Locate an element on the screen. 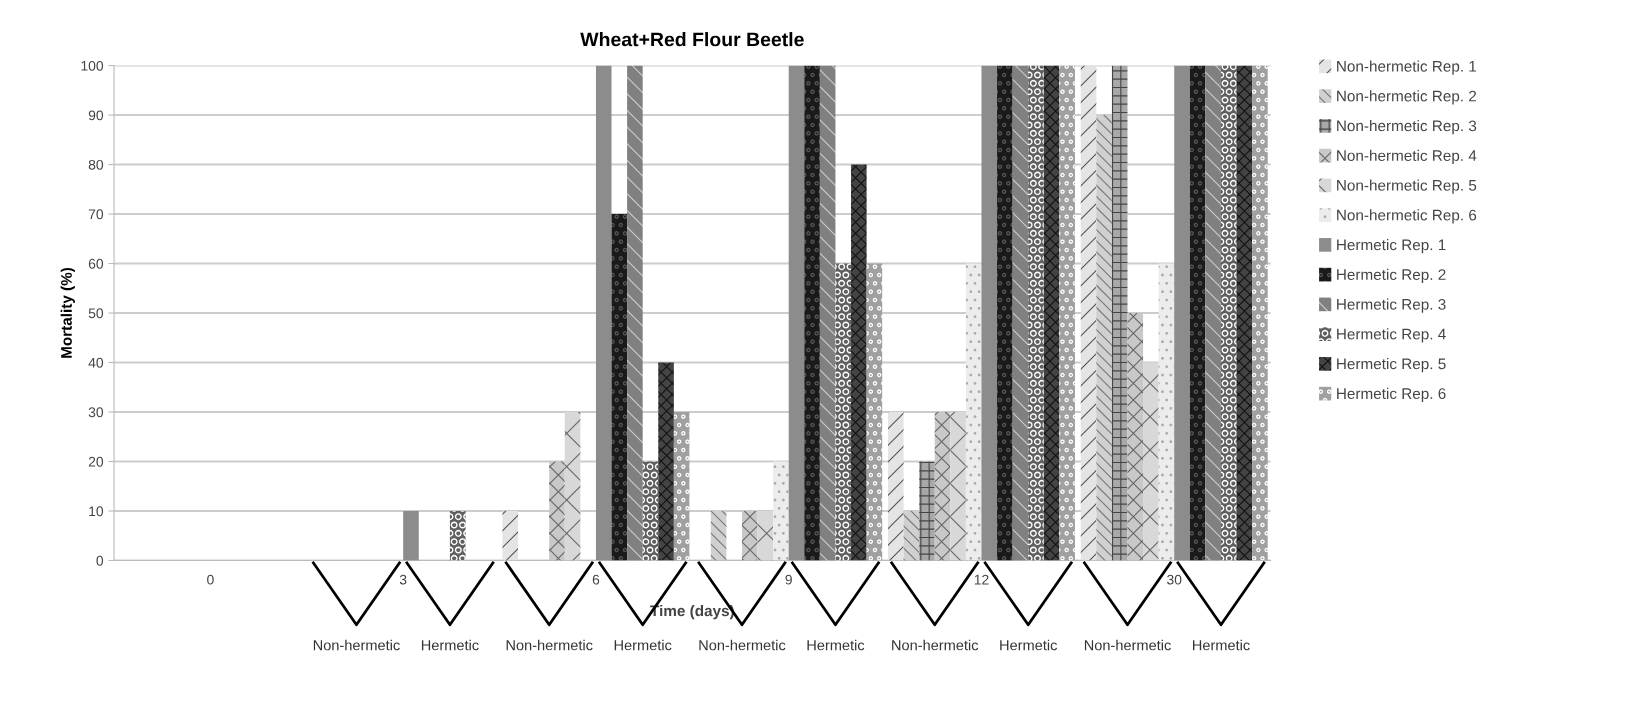  legend-label: Non-hermetic Rep. 4 is located at coordinates (1407, 157).